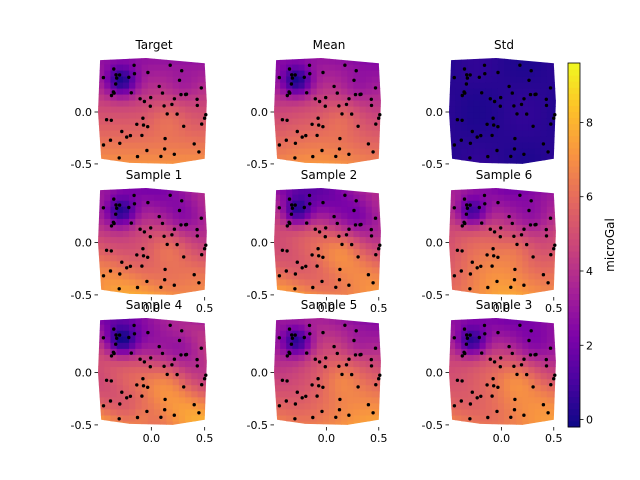 The width and height of the screenshot is (640, 480). What do you see at coordinates (504, 175) in the screenshot?
I see `panel-title: Sample 6` at bounding box center [504, 175].